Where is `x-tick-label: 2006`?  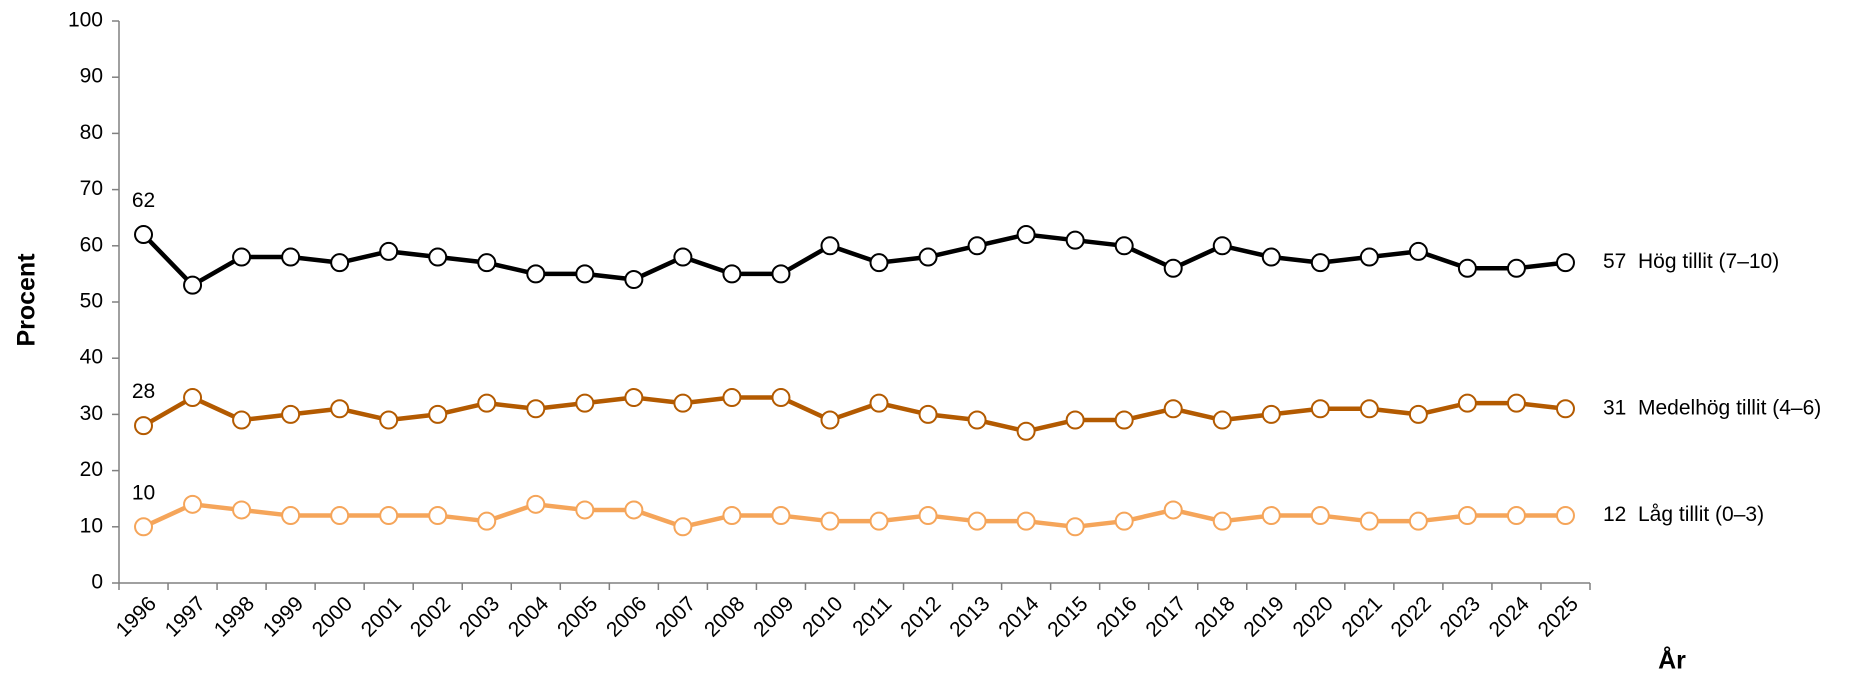
x-tick-label: 2006 is located at coordinates (626, 616).